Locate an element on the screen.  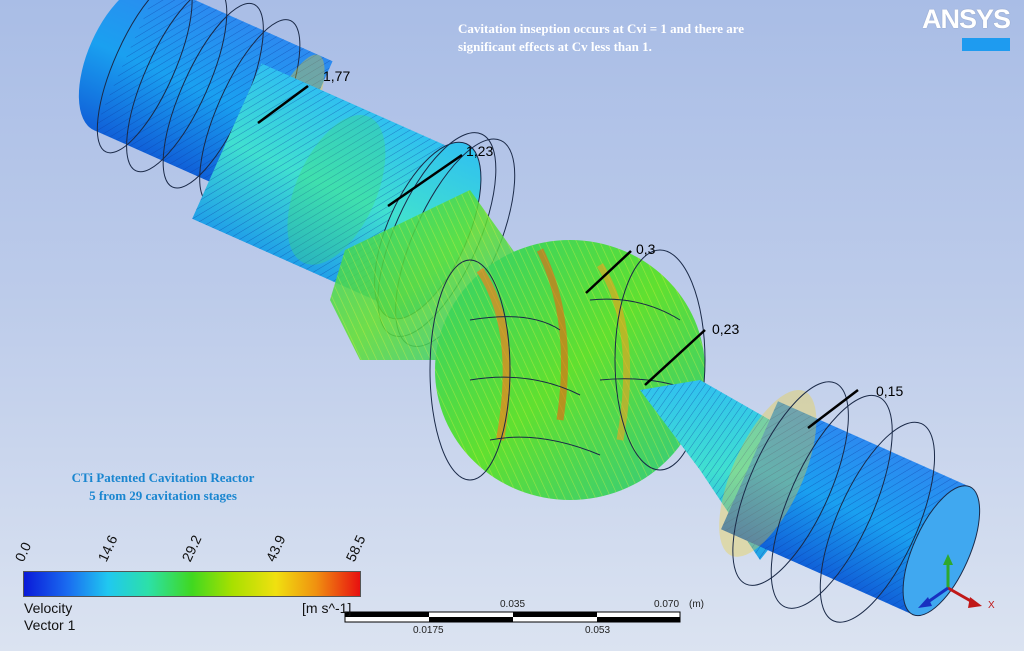
logo-accent-bar is located at coordinates (986, 44).